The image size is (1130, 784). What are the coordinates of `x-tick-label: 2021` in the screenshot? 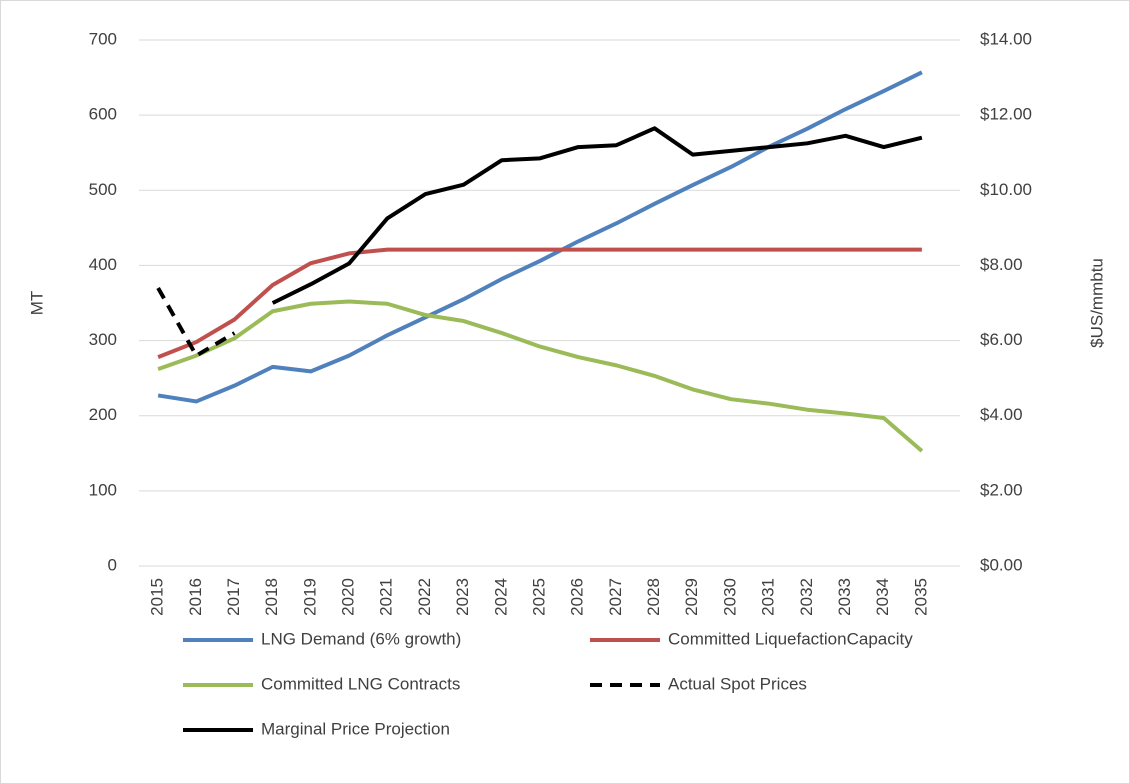 It's located at (386, 597).